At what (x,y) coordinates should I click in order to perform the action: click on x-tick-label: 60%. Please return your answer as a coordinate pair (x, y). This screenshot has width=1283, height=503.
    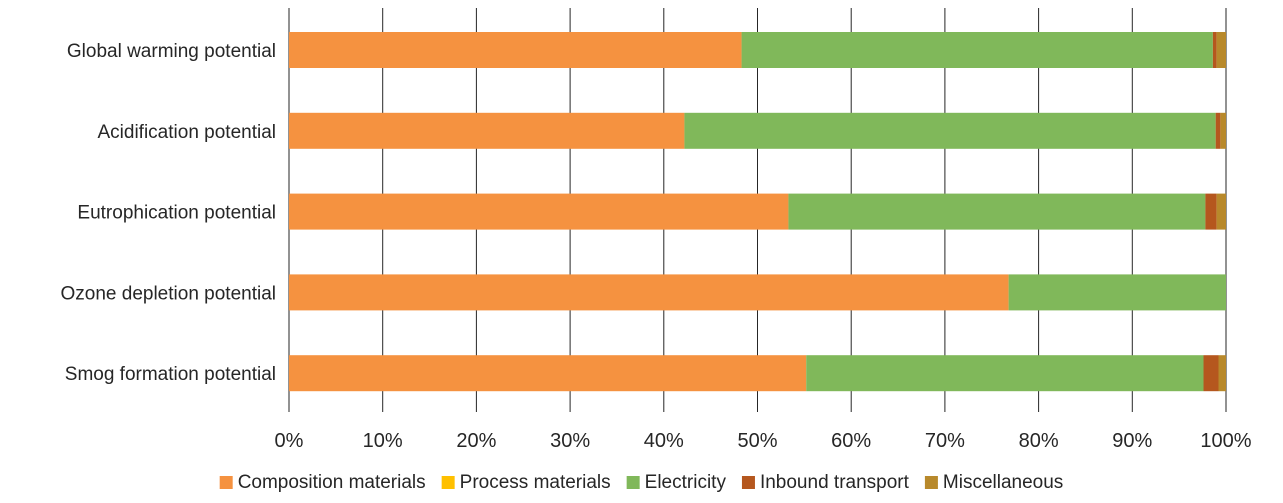
    Looking at the image, I should click on (851, 441).